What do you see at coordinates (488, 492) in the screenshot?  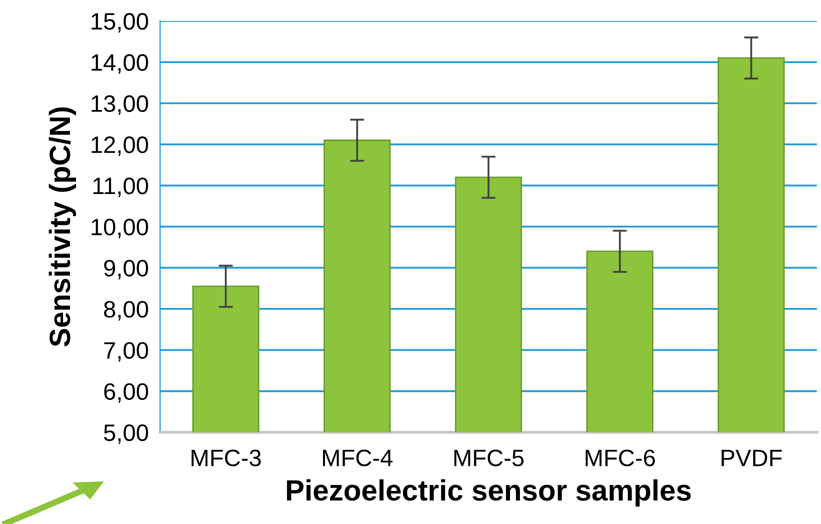 I see `x-axis-title: Piezoelectric sensor samples` at bounding box center [488, 492].